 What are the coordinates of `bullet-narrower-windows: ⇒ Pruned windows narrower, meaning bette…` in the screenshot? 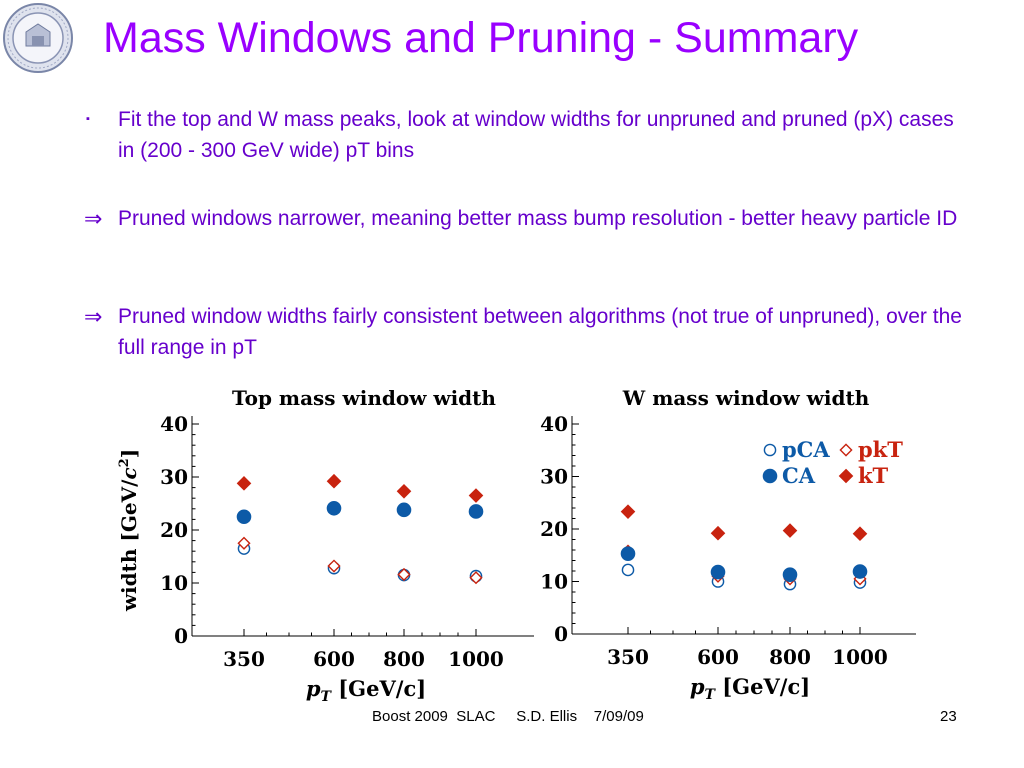 It's located at (524, 218).